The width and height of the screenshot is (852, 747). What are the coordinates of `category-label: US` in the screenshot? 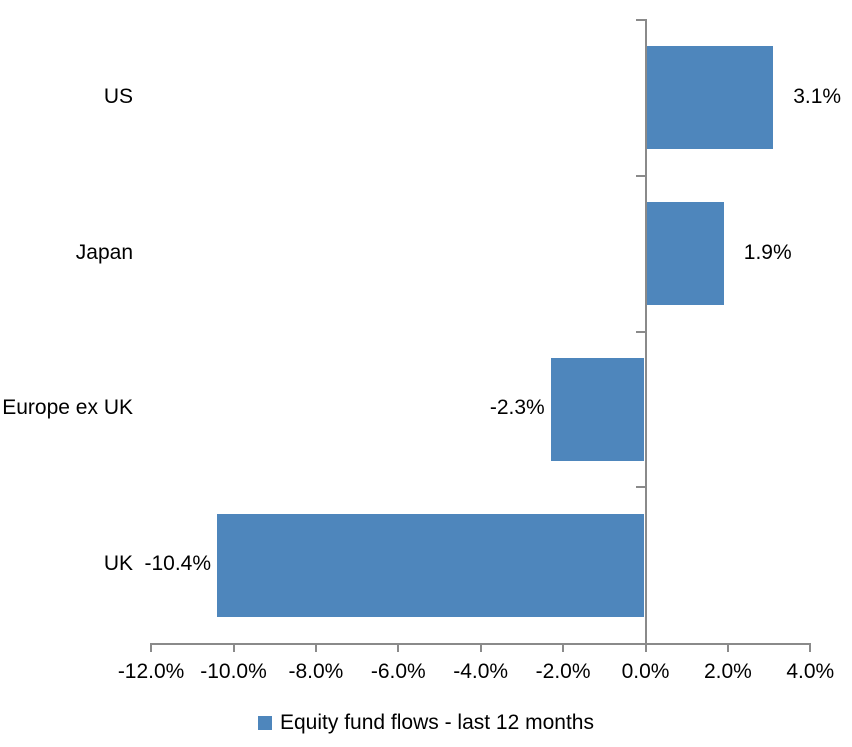 It's located at (118, 96).